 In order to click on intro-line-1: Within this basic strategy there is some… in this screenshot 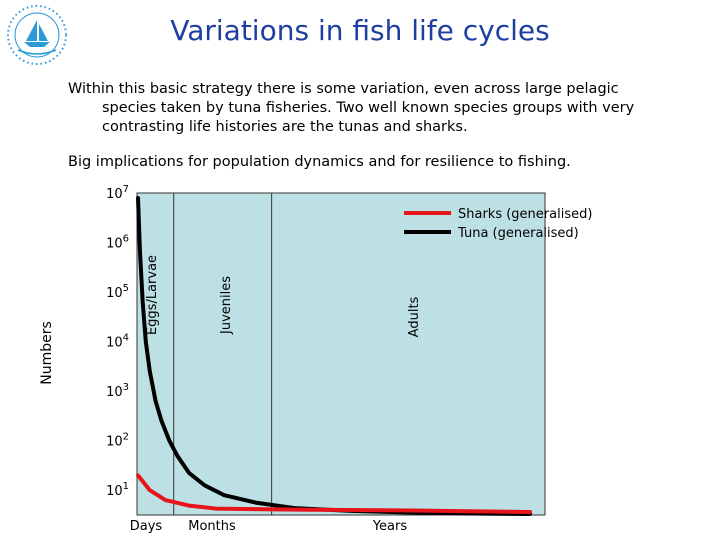, I will do `click(343, 89)`.